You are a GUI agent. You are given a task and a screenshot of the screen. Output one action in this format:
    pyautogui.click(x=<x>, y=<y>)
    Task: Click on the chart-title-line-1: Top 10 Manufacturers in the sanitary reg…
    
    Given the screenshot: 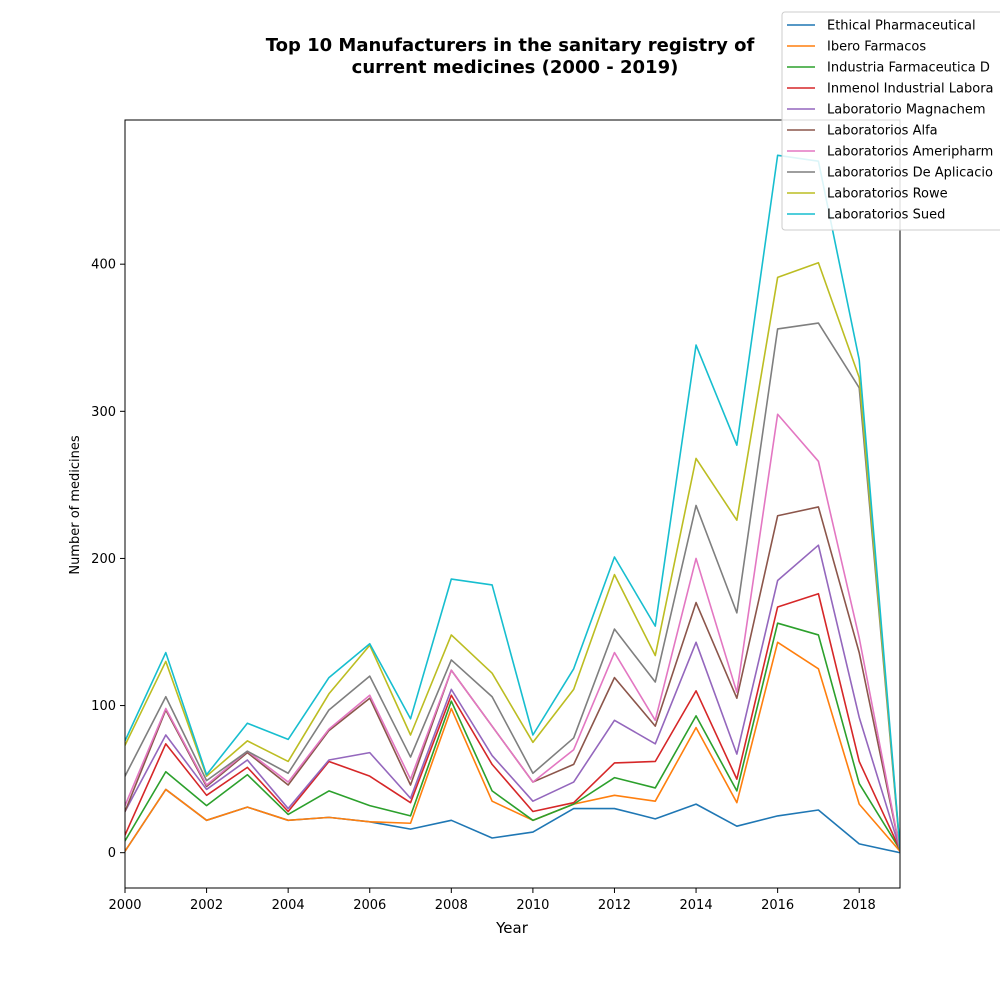 What is the action you would take?
    pyautogui.click(x=510, y=45)
    